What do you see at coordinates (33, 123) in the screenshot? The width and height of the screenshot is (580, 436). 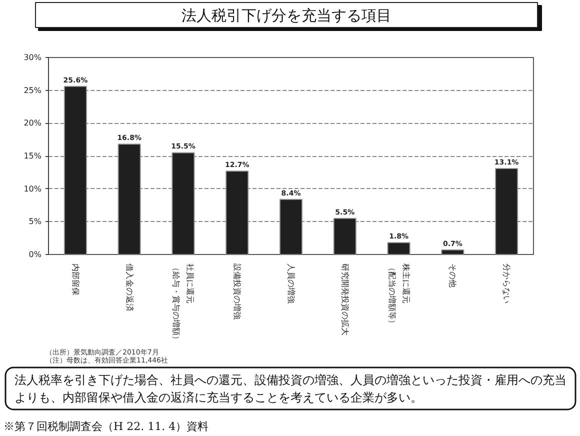 I see `y-tick-label: 20%` at bounding box center [33, 123].